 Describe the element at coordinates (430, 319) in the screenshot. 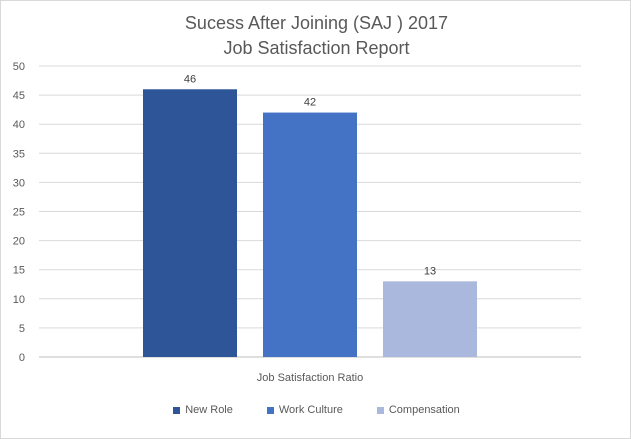

I see `bar-compensation` at that location.